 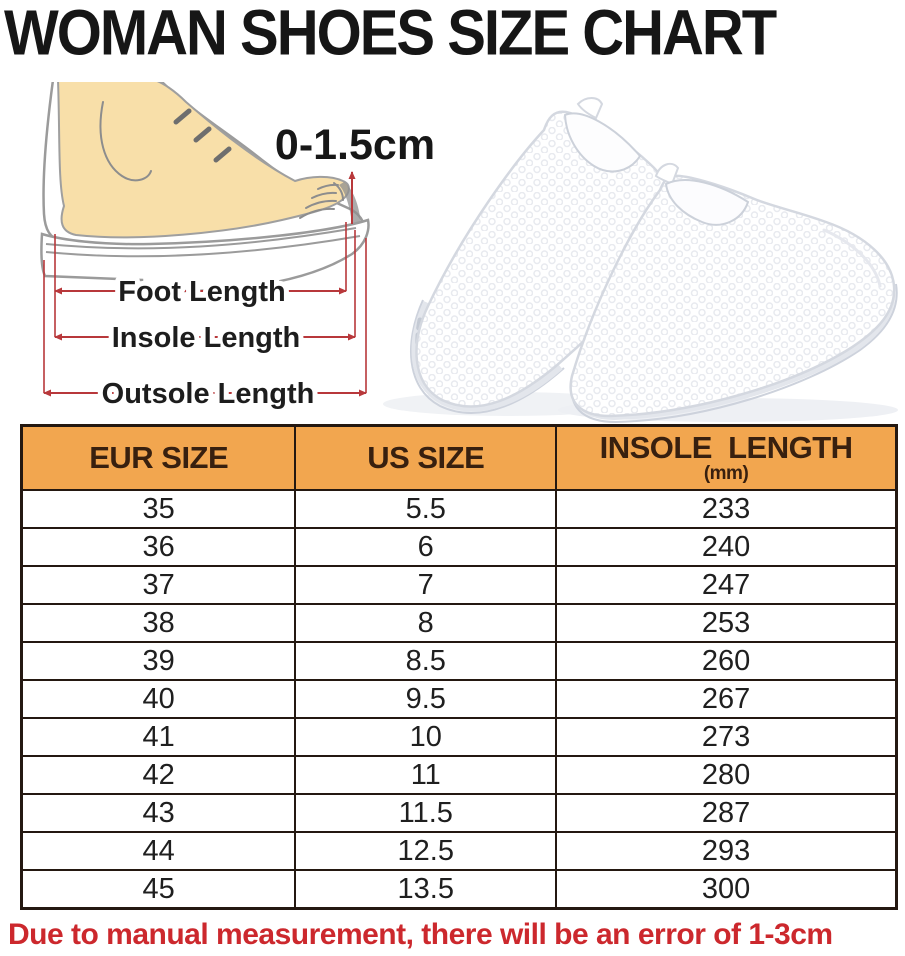 I want to click on col-header-insole-length: INSOLE LENGTH (mm), so click(x=726, y=457).